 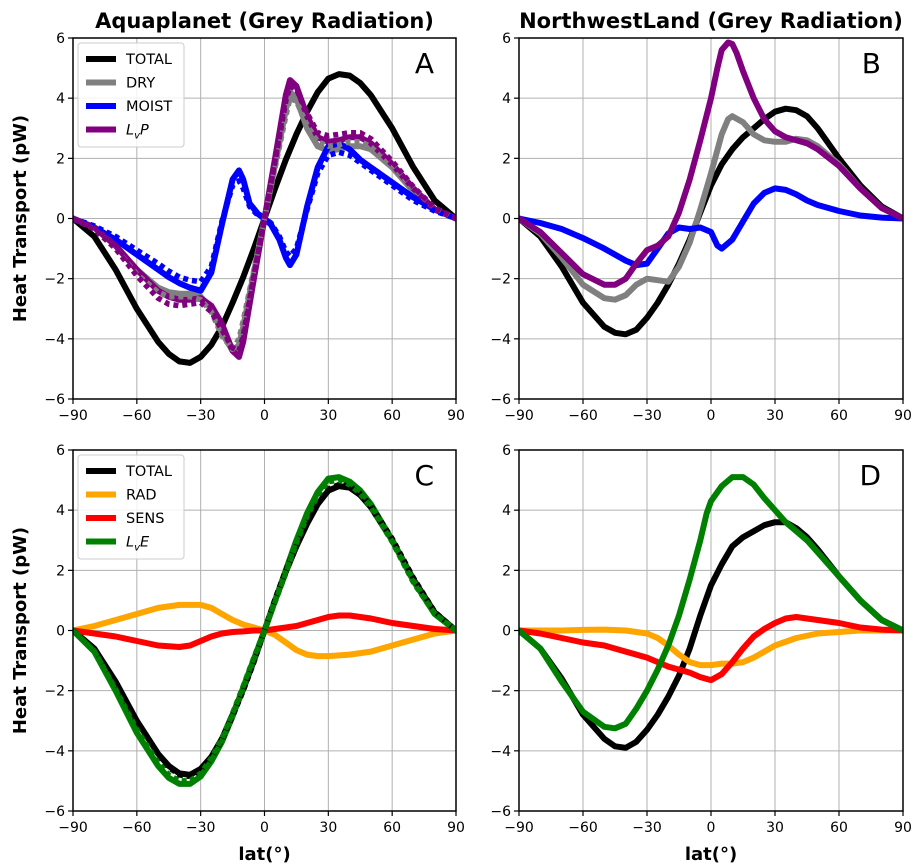 What do you see at coordinates (871, 63) in the screenshot?
I see `panel-letter: B` at bounding box center [871, 63].